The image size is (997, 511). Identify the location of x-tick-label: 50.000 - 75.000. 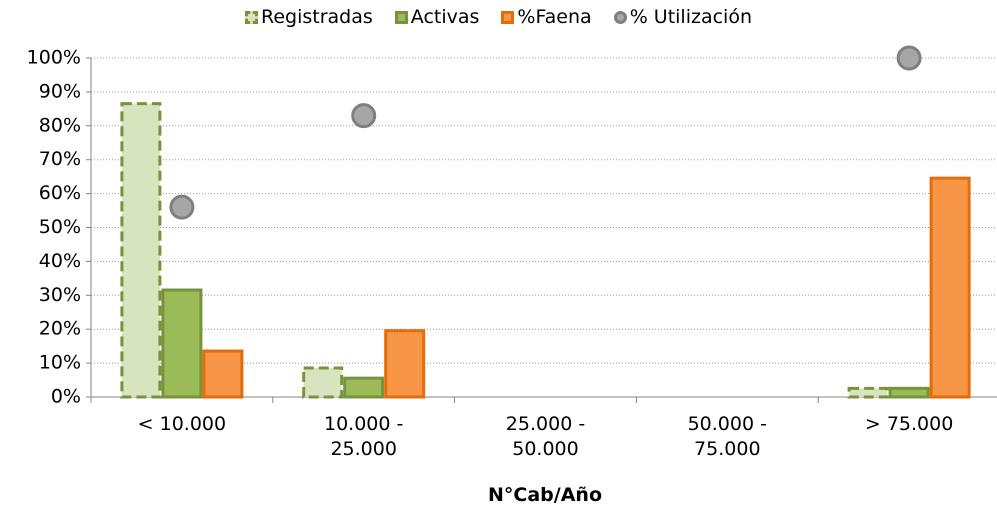
(727, 436).